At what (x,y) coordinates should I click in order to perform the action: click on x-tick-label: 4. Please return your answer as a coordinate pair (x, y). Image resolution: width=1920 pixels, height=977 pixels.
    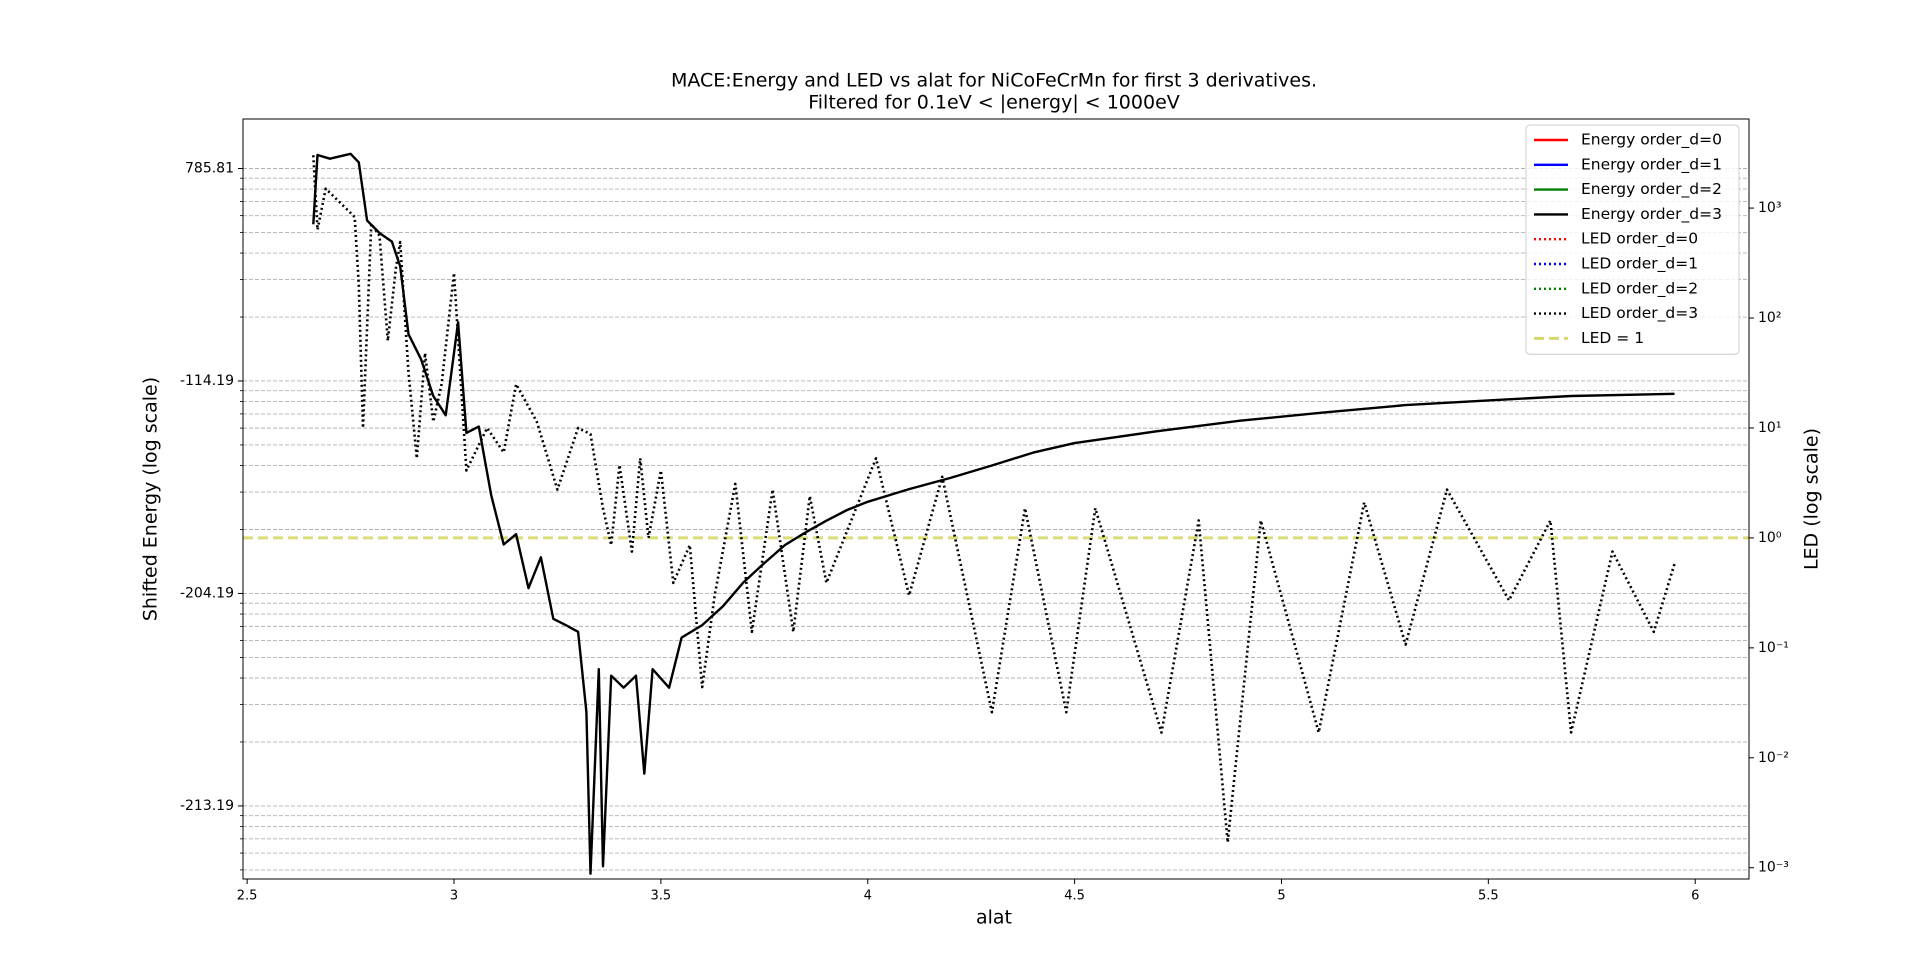
    Looking at the image, I should click on (868, 896).